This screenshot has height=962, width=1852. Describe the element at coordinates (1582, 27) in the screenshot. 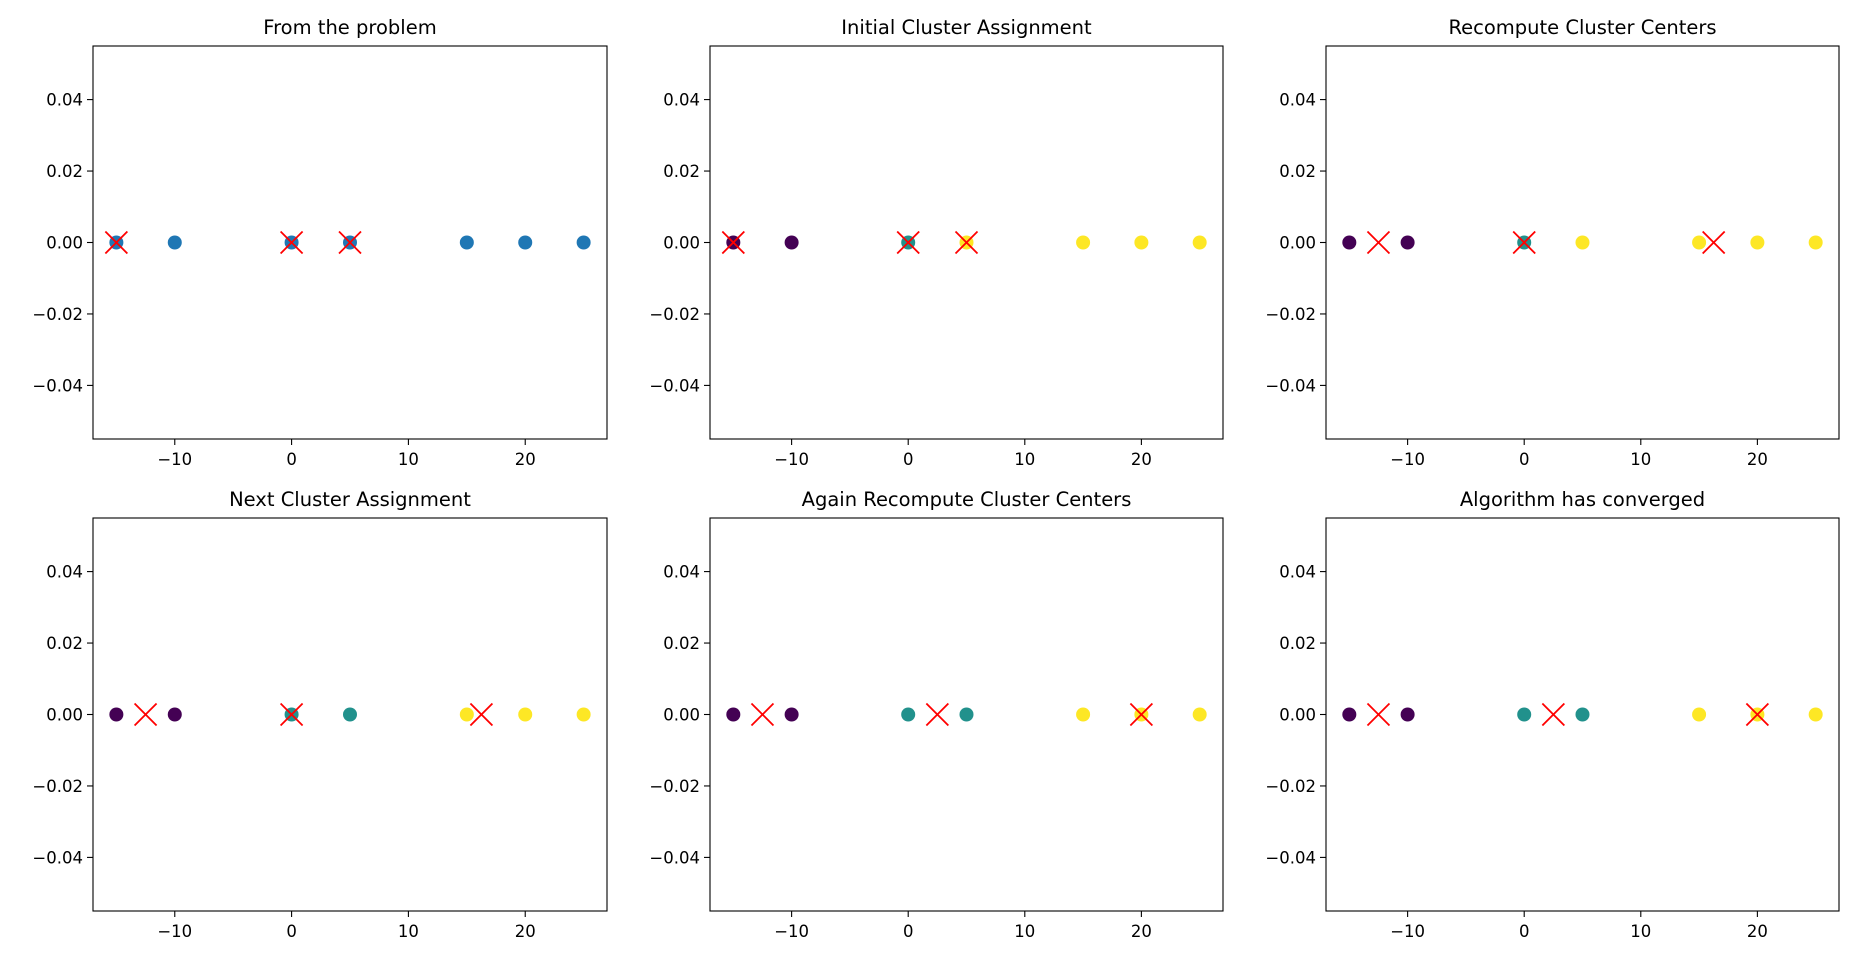

I see `subplot-title: Recompute Cluster Centers` at that location.